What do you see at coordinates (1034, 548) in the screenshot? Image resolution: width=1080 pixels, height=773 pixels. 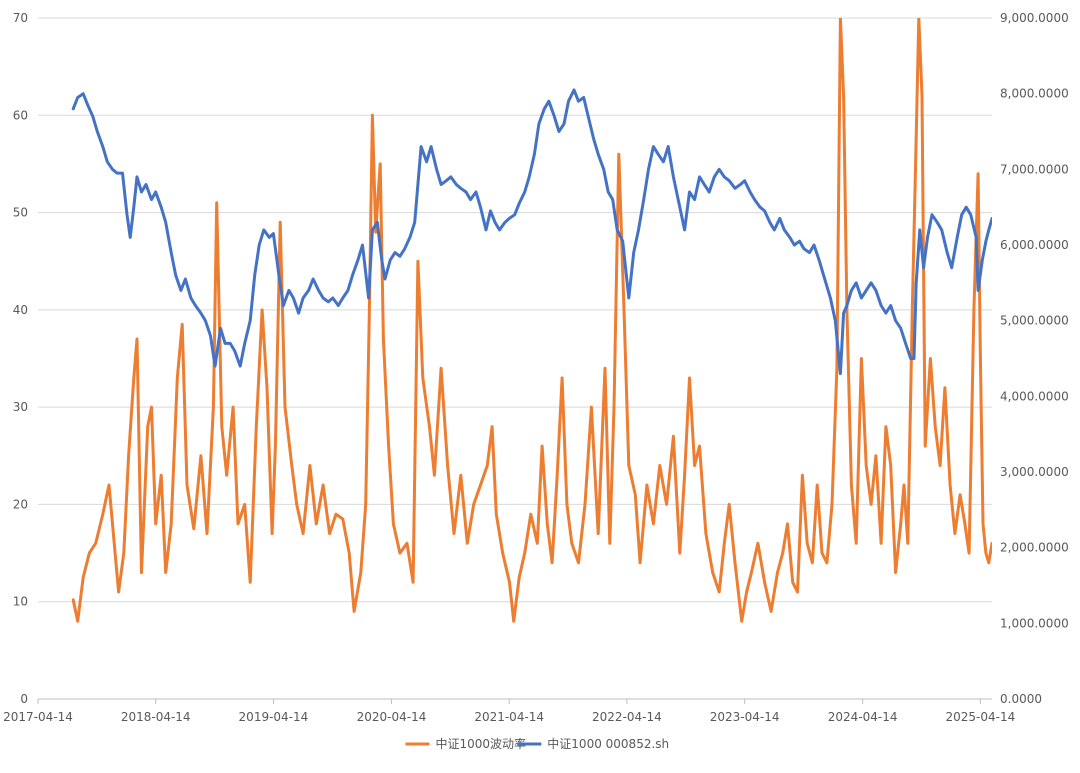 I see `y-right-tick-label: 2,000.0000` at bounding box center [1034, 548].